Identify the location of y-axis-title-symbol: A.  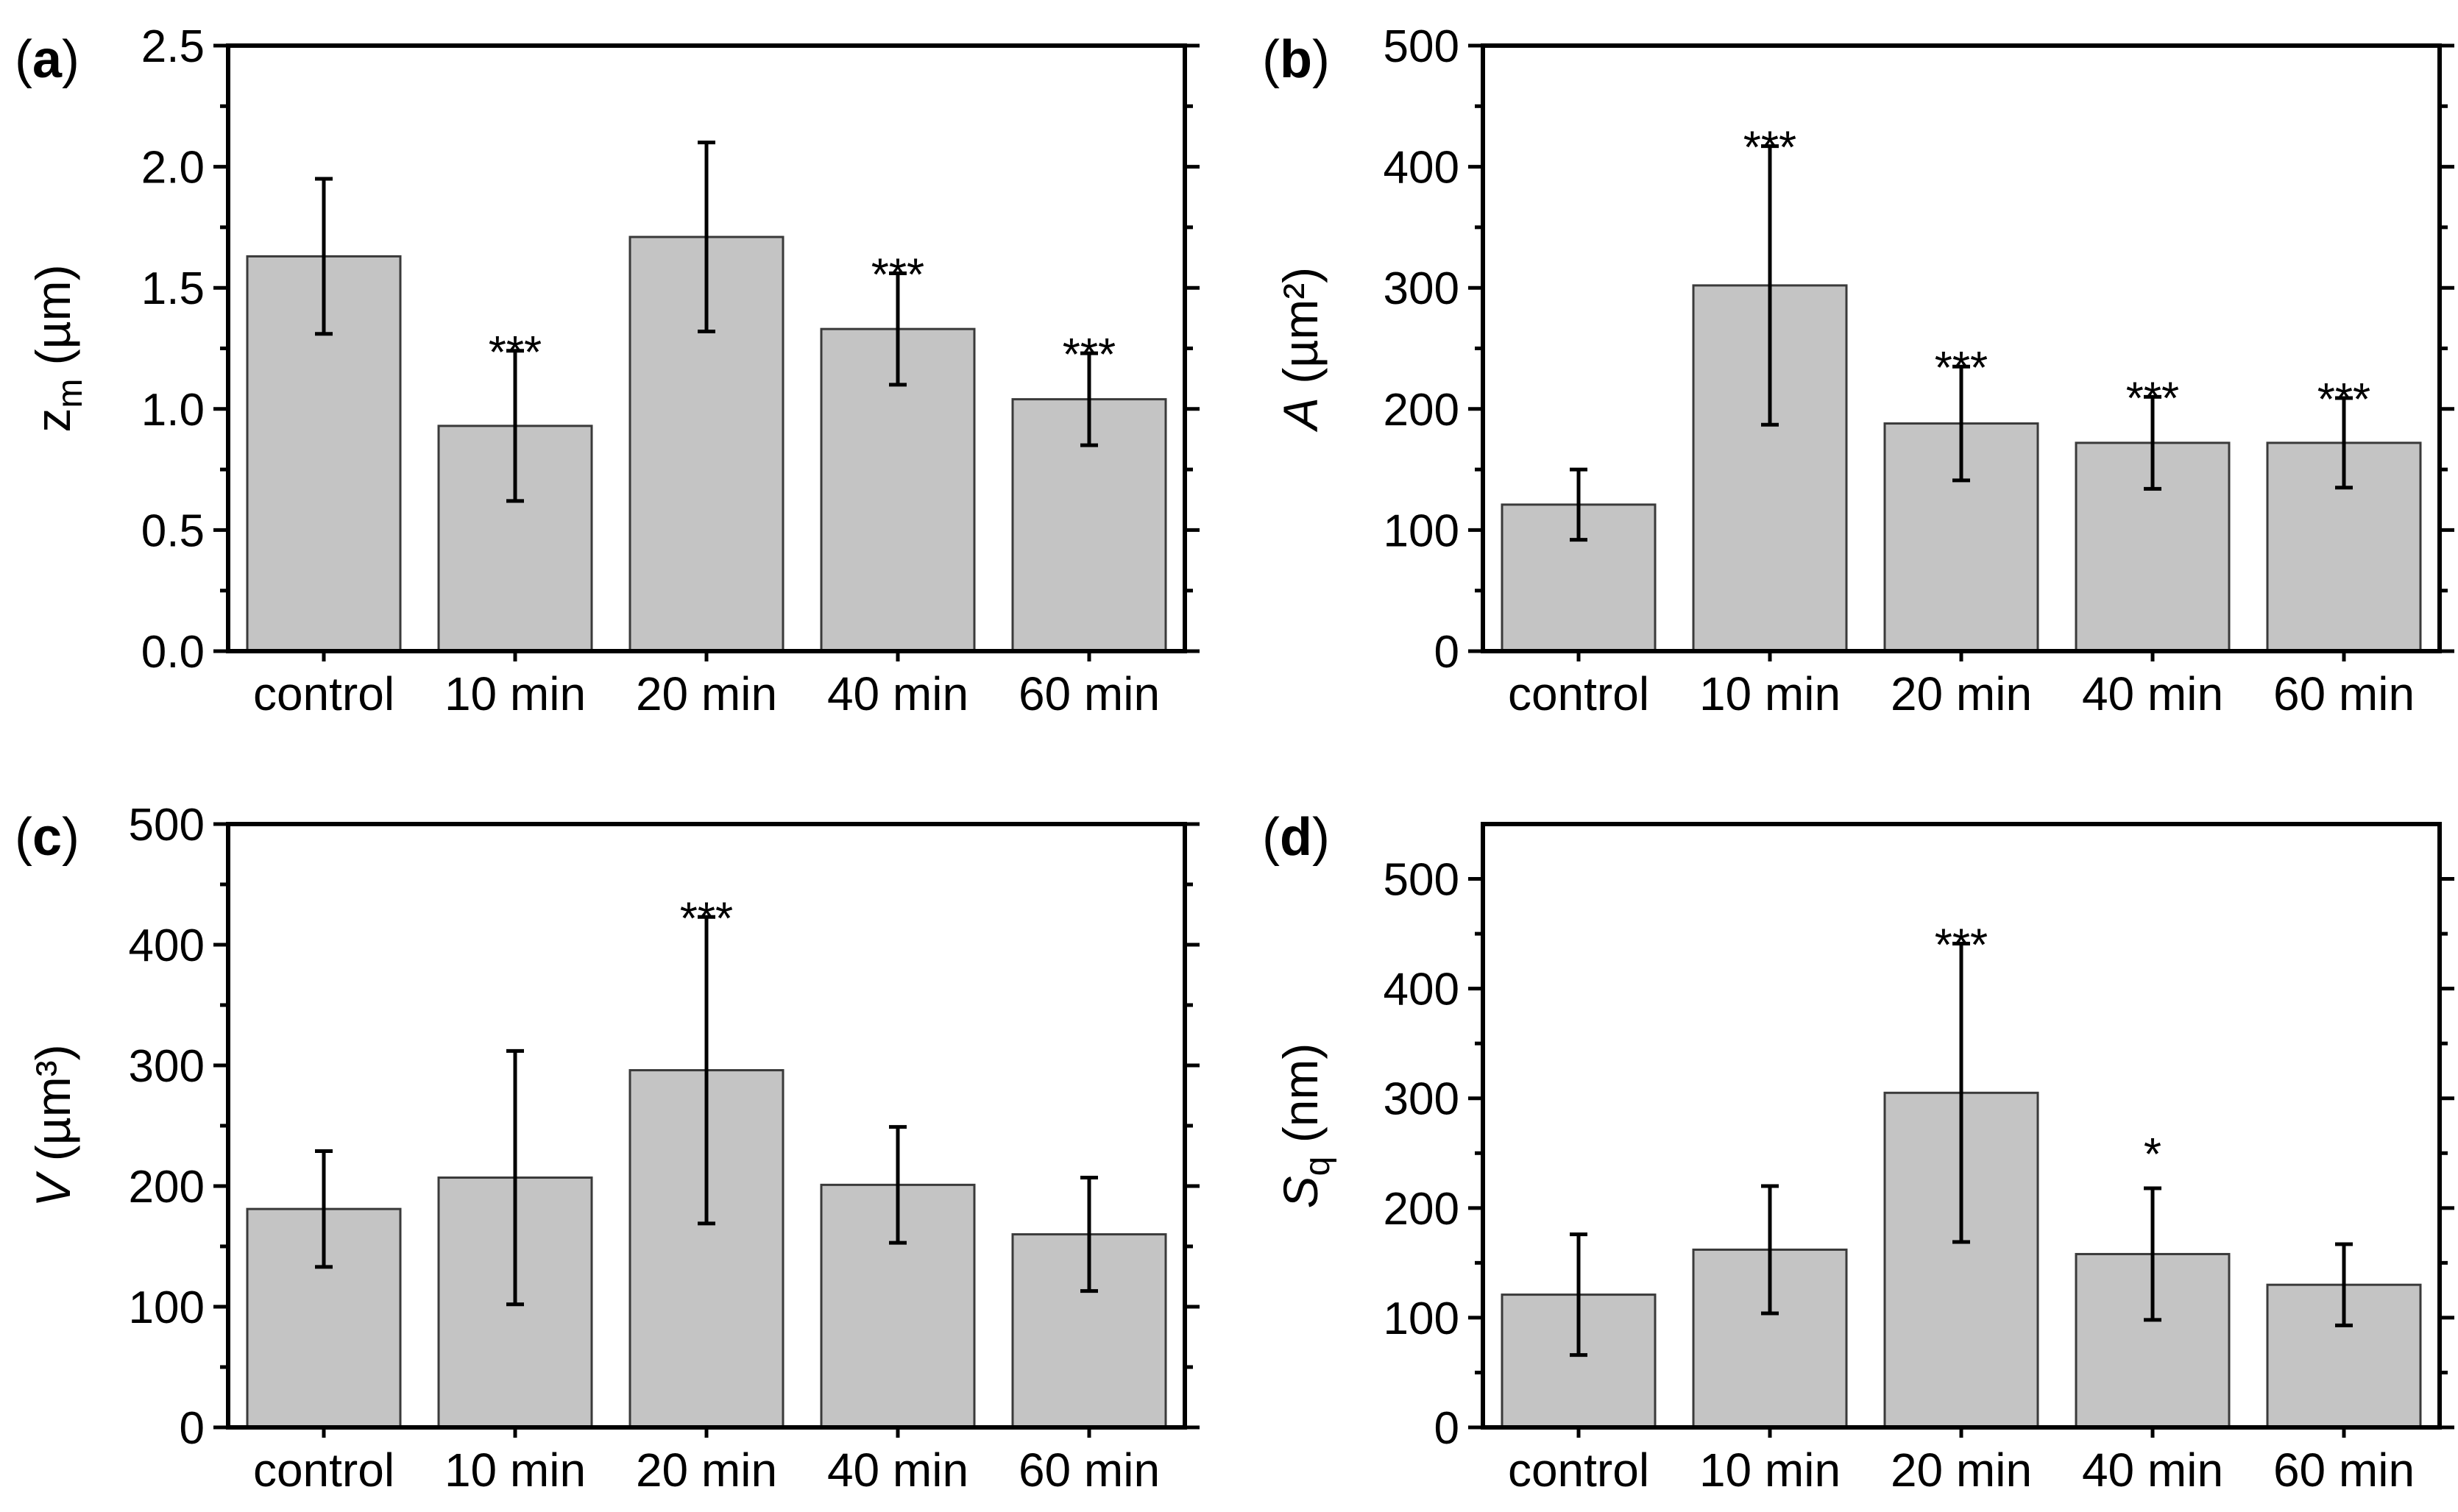
(1300, 415).